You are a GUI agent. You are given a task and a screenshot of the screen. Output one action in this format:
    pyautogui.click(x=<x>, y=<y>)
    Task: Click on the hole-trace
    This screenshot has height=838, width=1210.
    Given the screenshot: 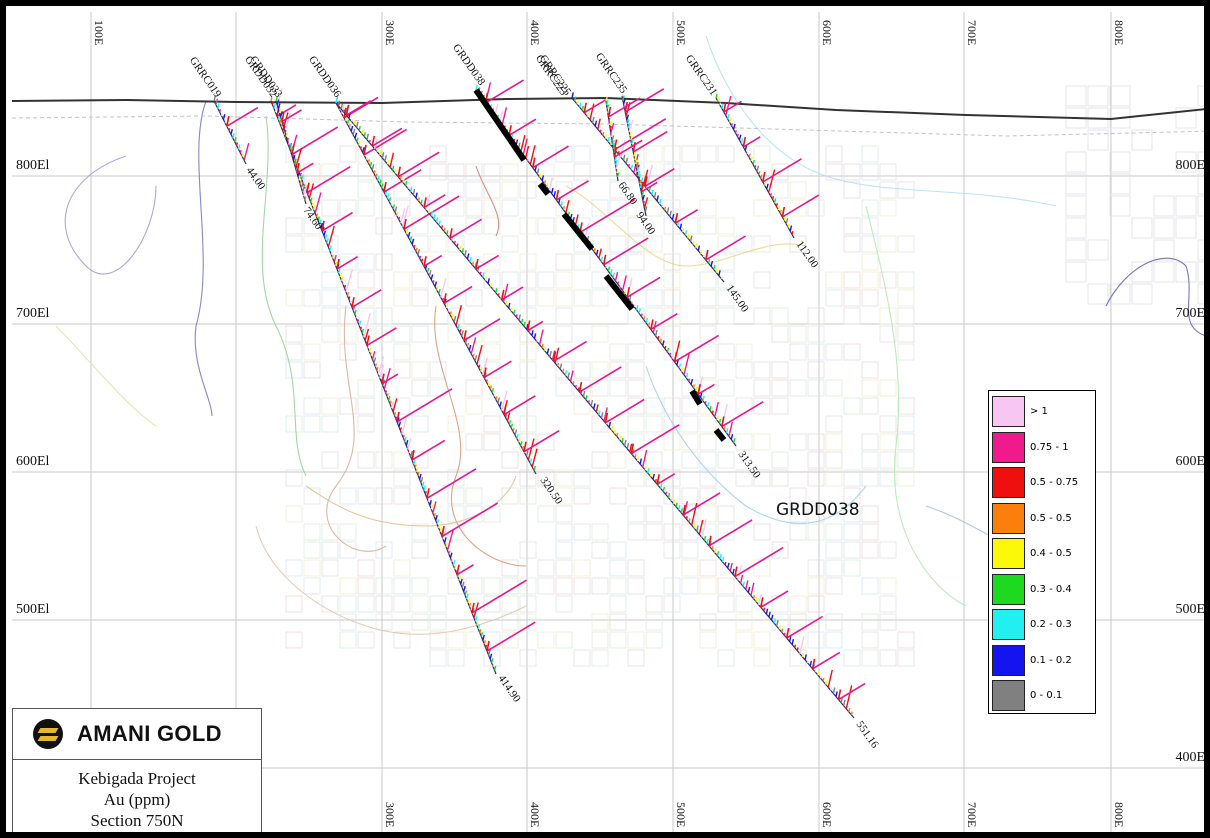 What is the action you would take?
    pyautogui.click(x=230, y=132)
    